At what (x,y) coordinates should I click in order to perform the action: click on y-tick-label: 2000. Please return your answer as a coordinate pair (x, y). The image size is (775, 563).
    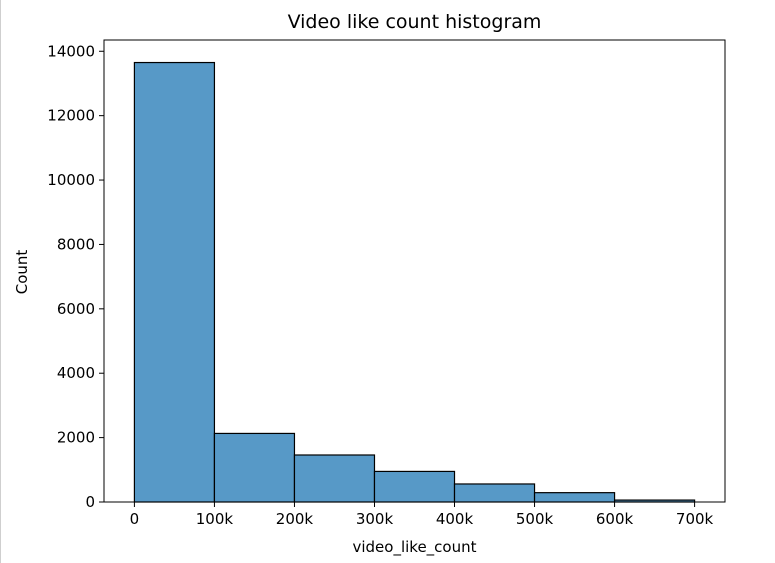
    Looking at the image, I should click on (76, 438).